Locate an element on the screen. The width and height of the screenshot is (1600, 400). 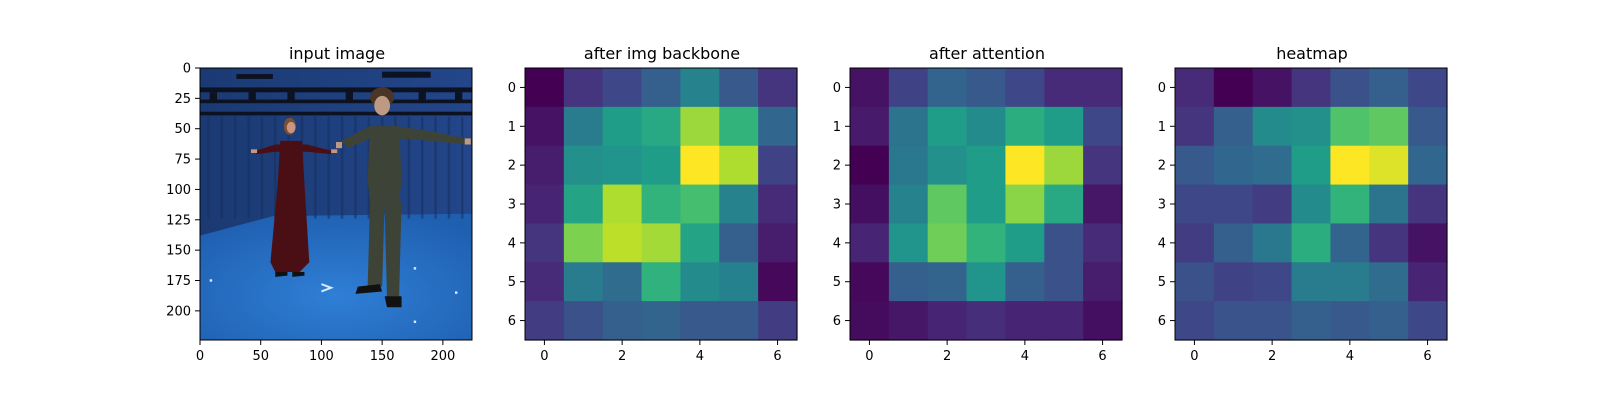
panel-title-after-img-backbone: after img backbone is located at coordinates (662, 53).